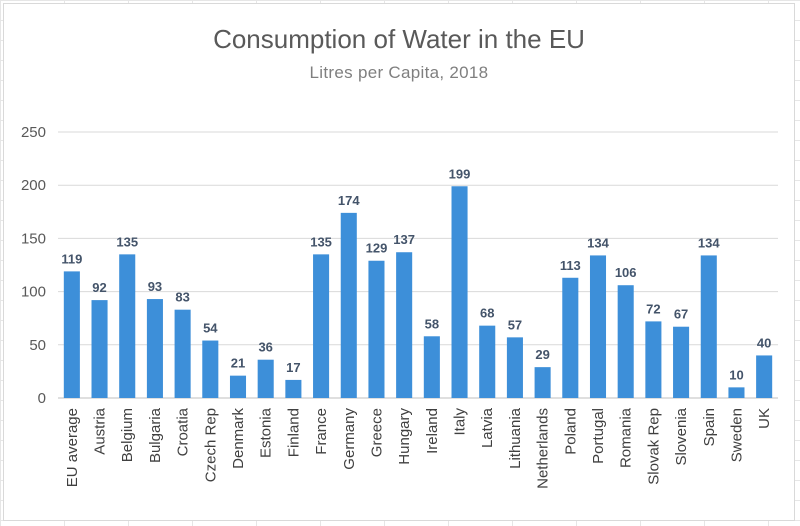 The height and width of the screenshot is (526, 800). I want to click on data-label: 106, so click(626, 272).